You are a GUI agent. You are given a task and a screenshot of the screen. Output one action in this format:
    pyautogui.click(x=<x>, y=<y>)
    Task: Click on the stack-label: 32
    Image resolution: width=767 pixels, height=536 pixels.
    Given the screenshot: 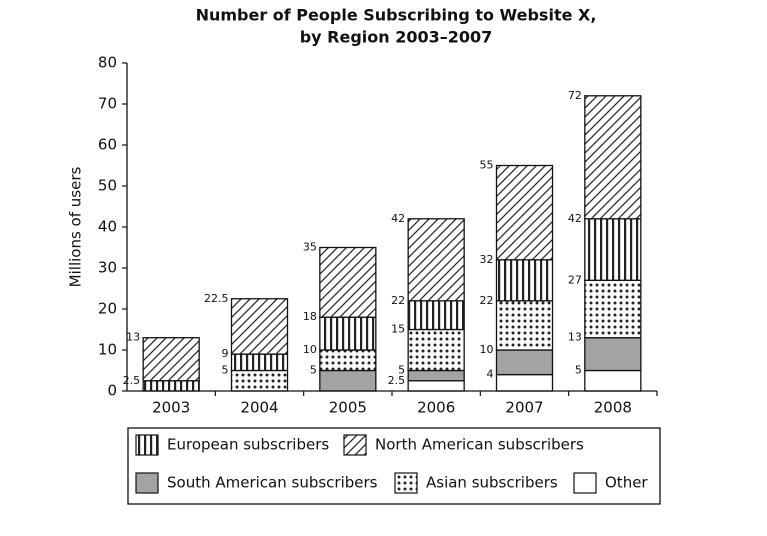 What is the action you would take?
    pyautogui.click(x=487, y=259)
    